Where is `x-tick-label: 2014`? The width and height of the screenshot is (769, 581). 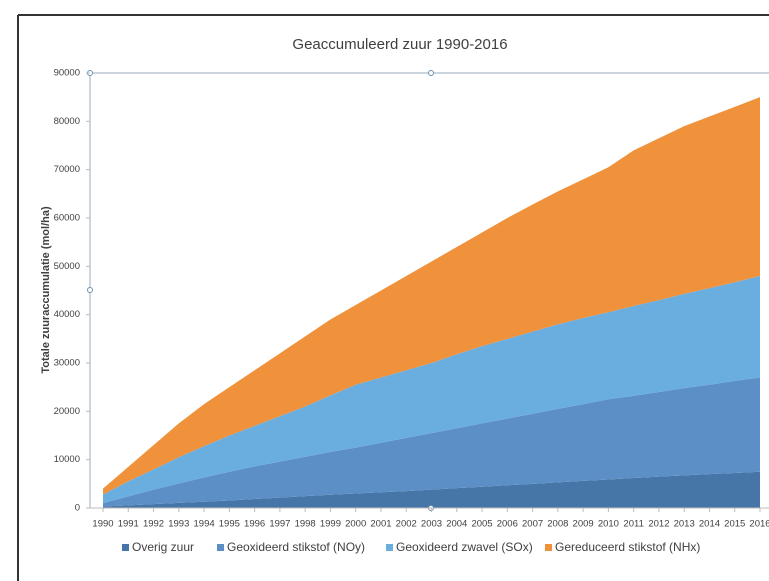 x-tick-label: 2014 is located at coordinates (709, 524).